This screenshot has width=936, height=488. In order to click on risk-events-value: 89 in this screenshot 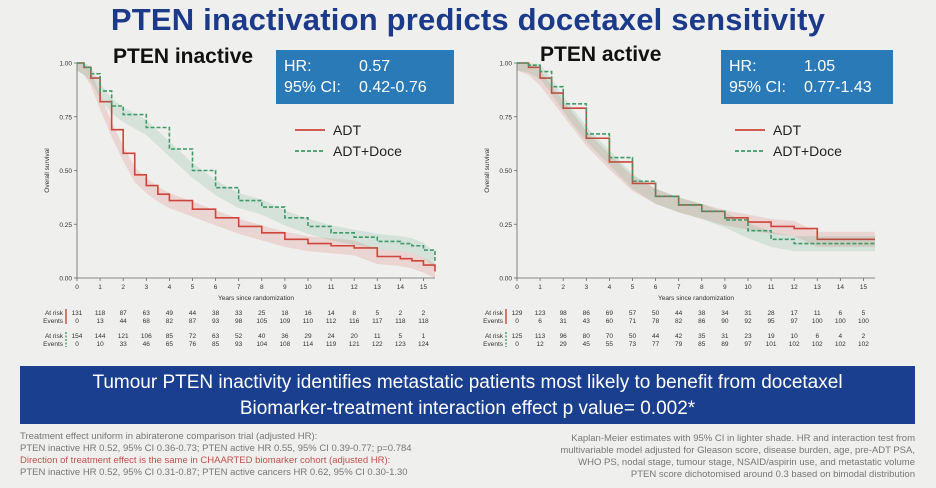, I will do `click(725, 344)`.